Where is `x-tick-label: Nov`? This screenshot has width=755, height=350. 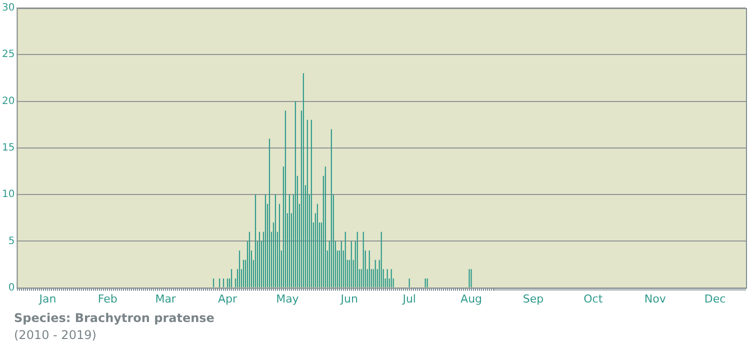
x-tick-label: Nov is located at coordinates (655, 299).